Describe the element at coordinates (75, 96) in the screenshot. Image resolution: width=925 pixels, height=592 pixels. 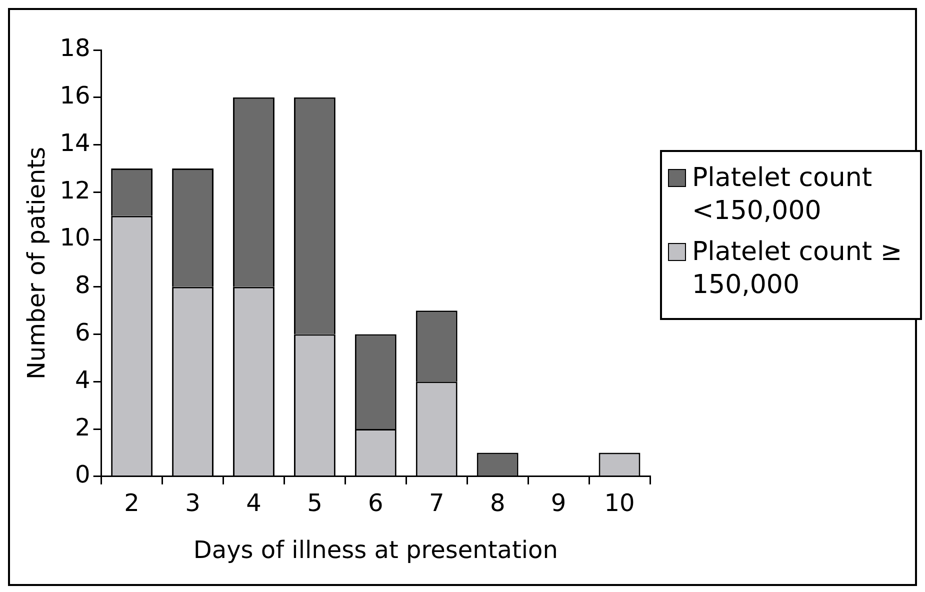
I see `y-tick-label: 16` at that location.